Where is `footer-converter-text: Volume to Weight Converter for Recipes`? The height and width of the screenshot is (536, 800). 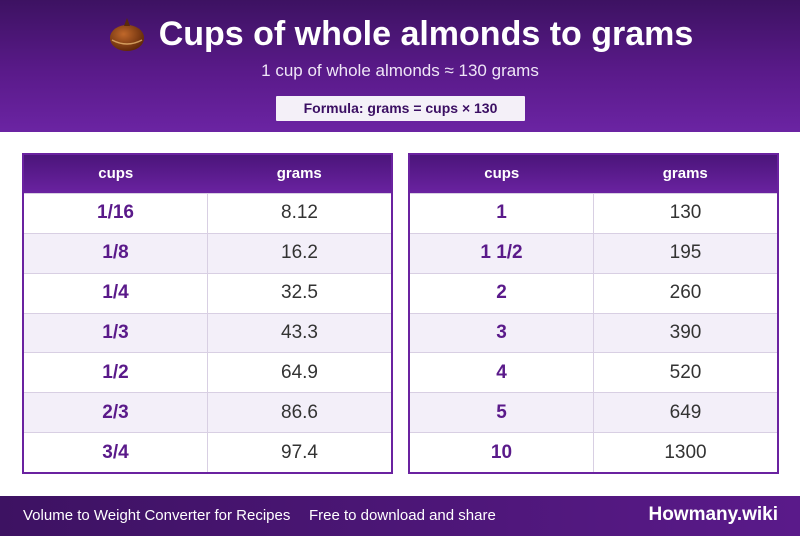 footer-converter-text: Volume to Weight Converter for Recipes is located at coordinates (157, 515).